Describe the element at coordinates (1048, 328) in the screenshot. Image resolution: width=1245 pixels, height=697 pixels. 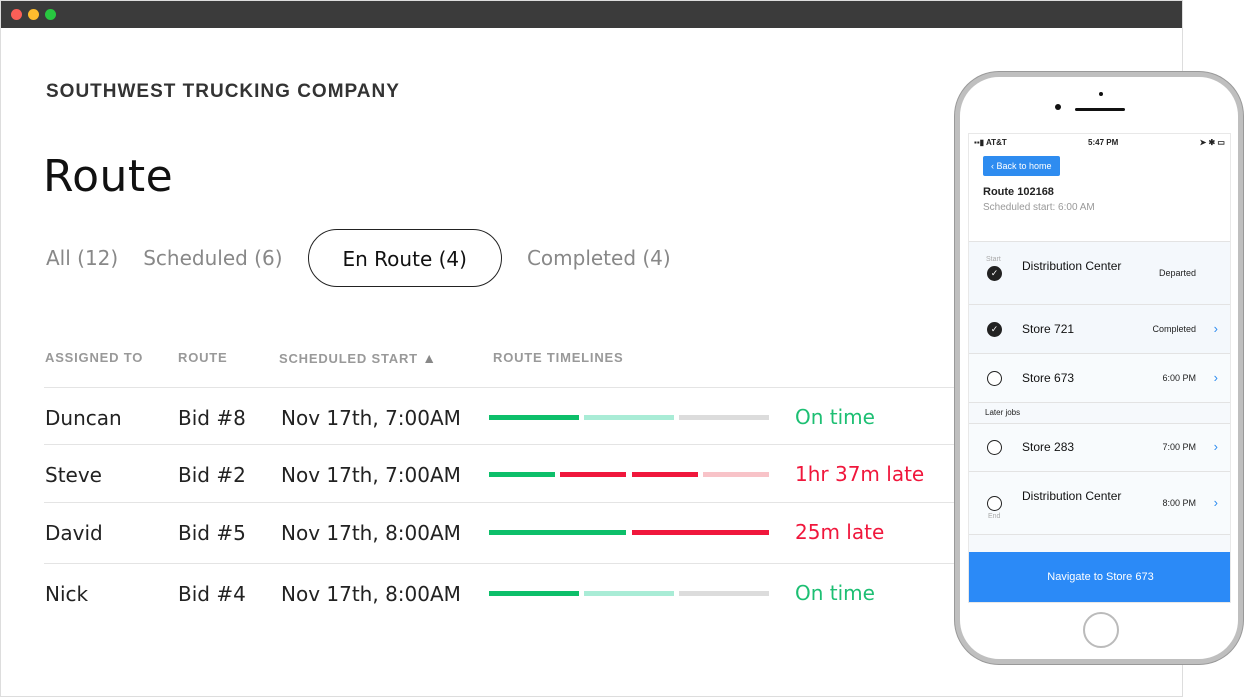
I see `job-name: Store 721` at that location.